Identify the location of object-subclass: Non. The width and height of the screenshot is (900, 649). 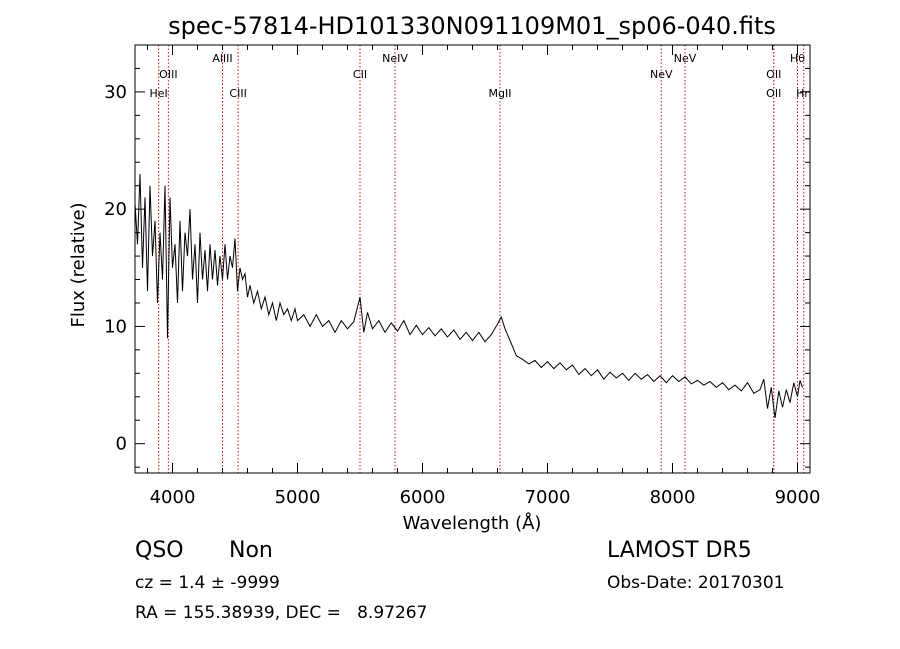
(251, 550).